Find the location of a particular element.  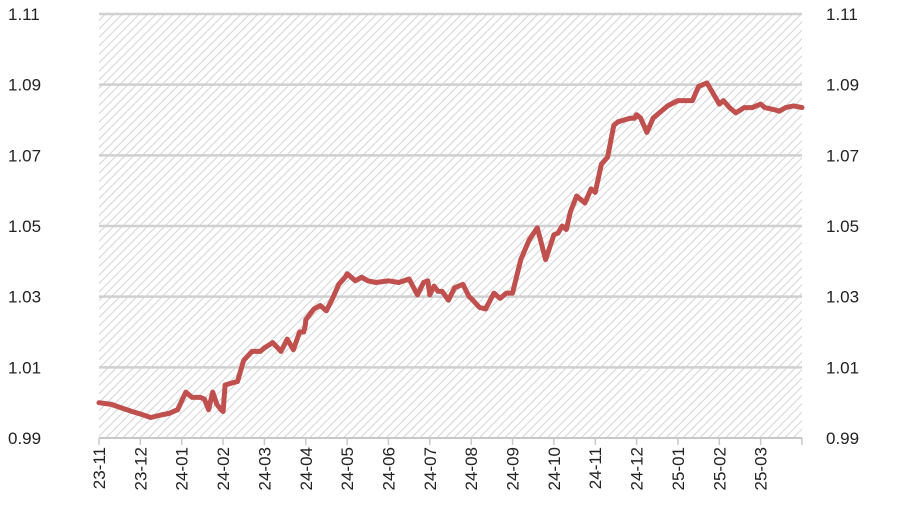

x-tick-label: 24-05 is located at coordinates (347, 468).